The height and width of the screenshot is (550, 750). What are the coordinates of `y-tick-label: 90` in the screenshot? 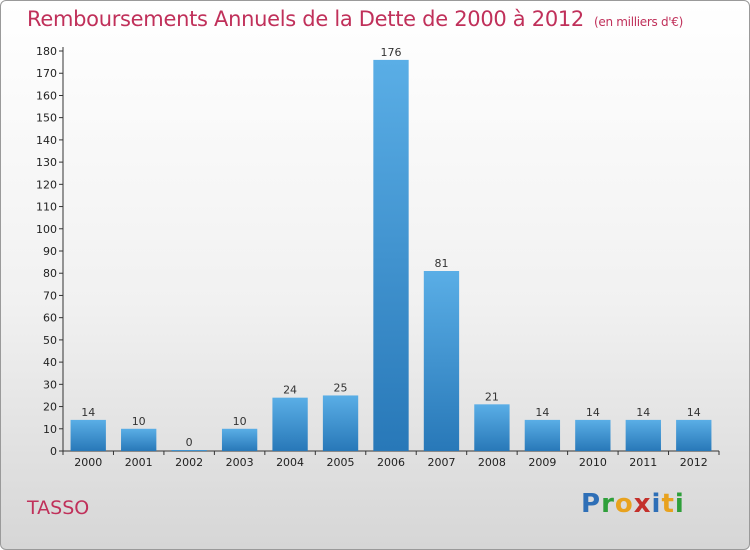 It's located at (50, 251).